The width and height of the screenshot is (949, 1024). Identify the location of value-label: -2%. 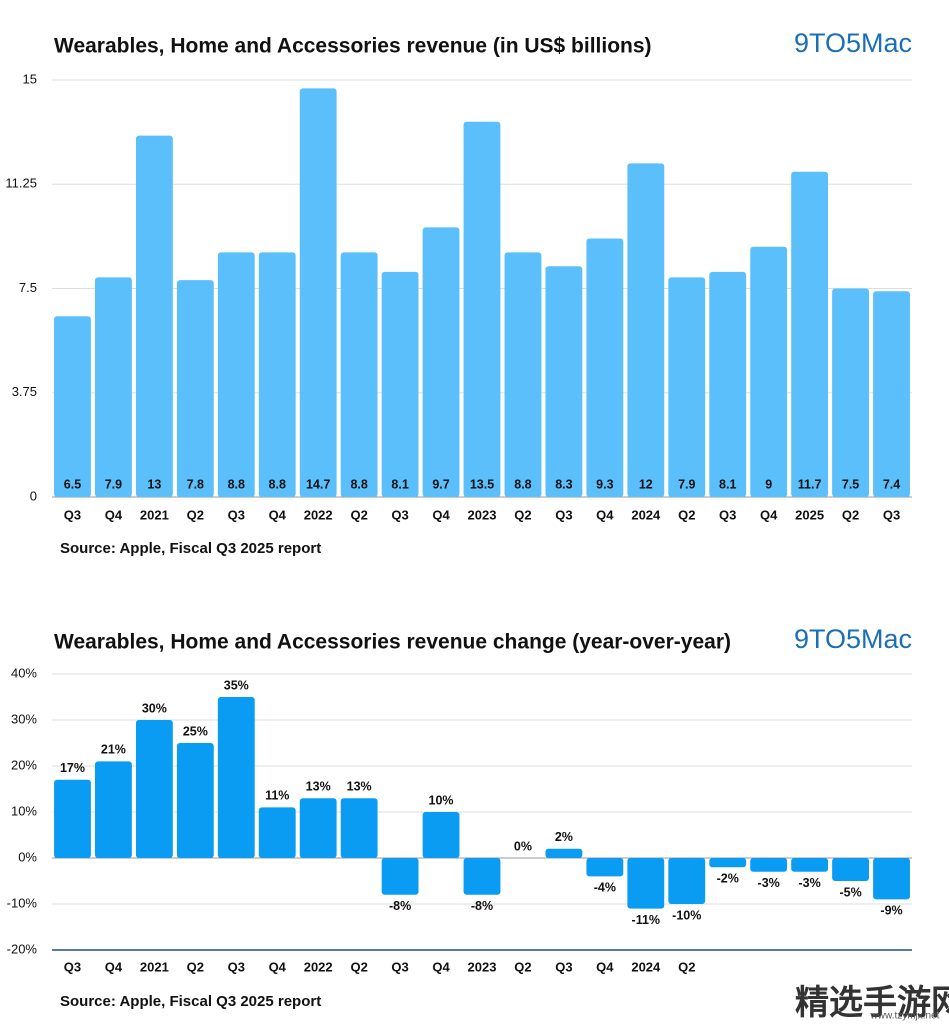
(728, 878).